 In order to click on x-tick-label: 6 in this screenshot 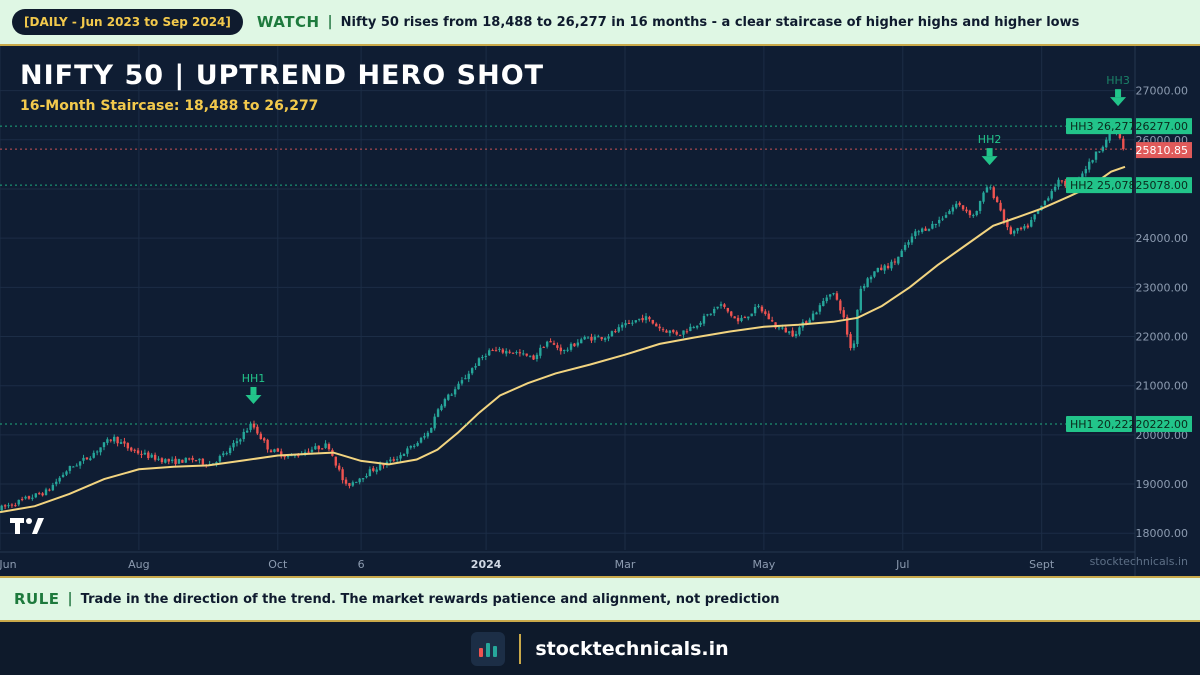, I will do `click(361, 564)`.